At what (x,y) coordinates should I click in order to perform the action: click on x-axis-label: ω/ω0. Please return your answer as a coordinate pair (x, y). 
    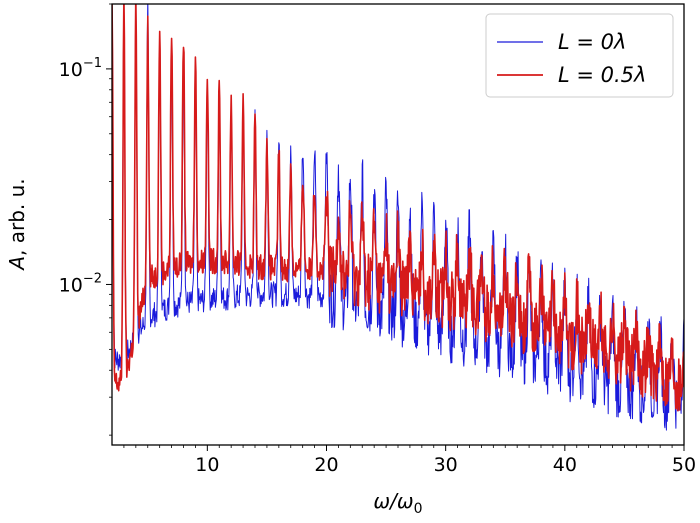
    Looking at the image, I should click on (397, 503).